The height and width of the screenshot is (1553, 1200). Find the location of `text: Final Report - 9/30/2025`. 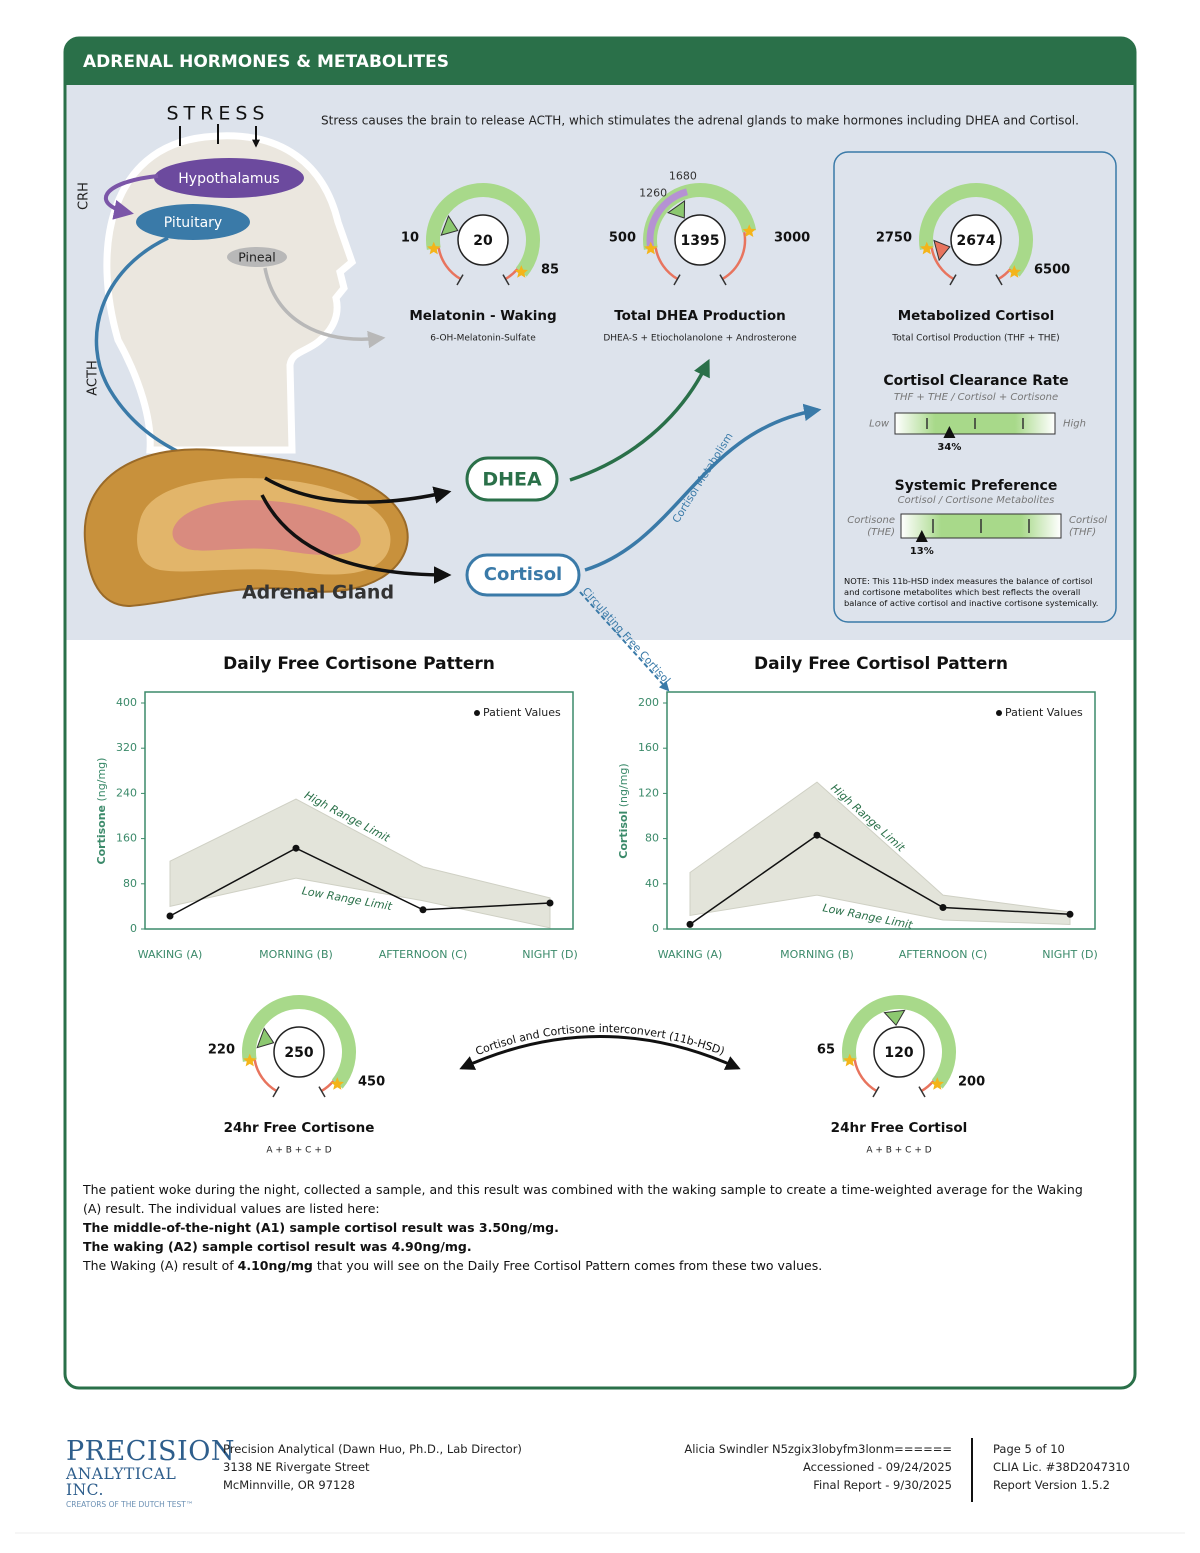

text: Final Report - 9/30/2025 is located at coordinates (882, 1485).